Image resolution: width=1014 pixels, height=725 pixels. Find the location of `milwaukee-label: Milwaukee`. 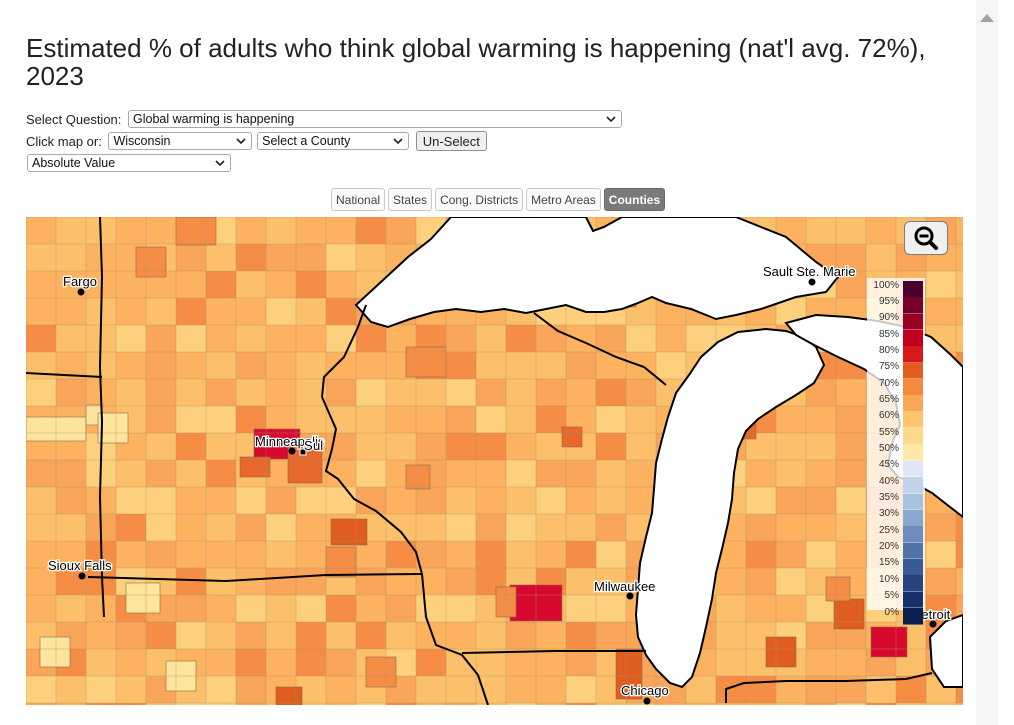

milwaukee-label: Milwaukee is located at coordinates (624, 586).